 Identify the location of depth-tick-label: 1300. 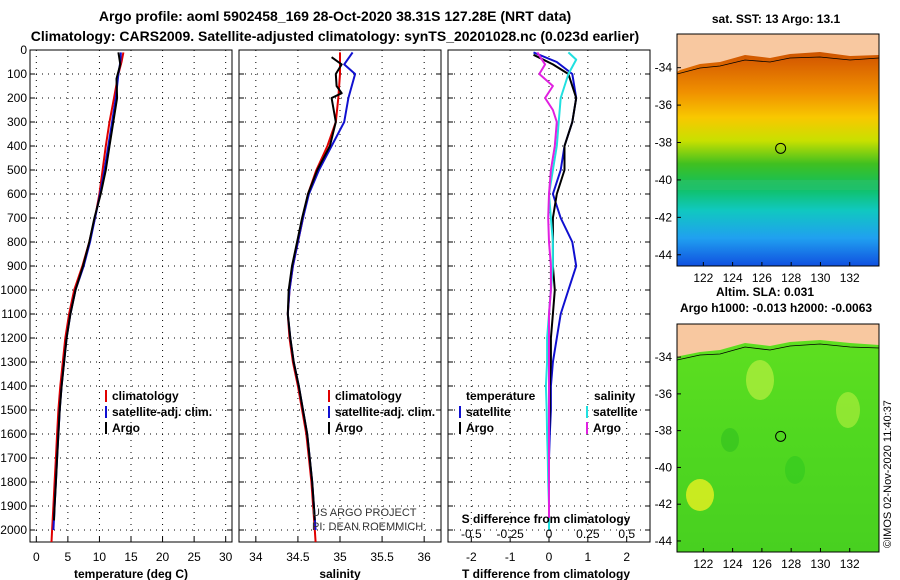
(13, 362).